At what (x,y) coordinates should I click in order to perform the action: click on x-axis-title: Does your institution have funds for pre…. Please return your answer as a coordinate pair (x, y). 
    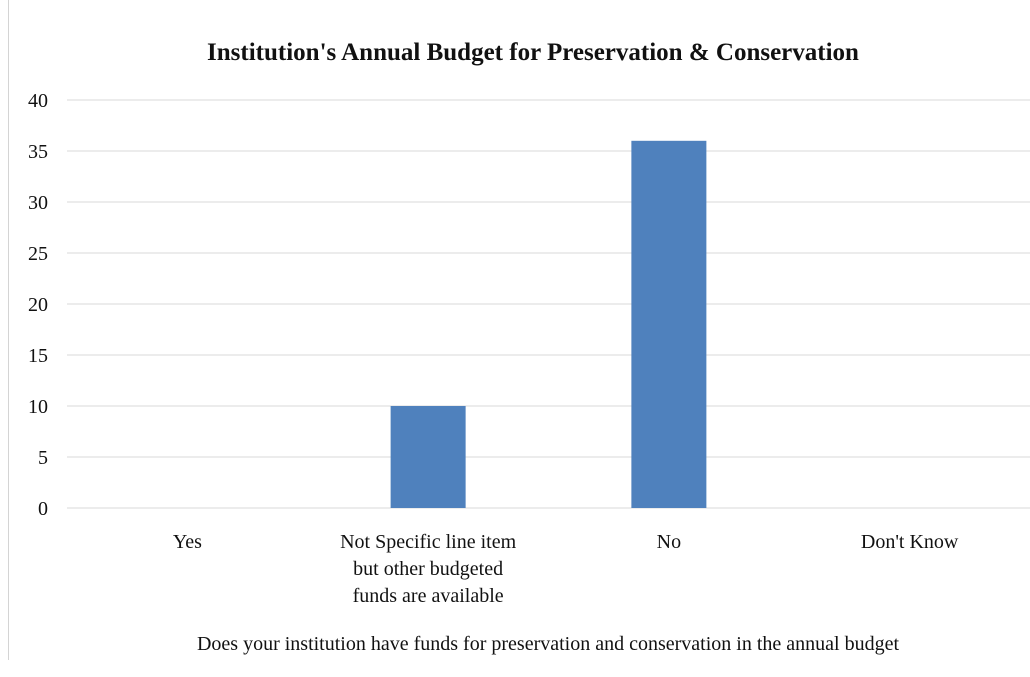
    Looking at the image, I should click on (548, 644).